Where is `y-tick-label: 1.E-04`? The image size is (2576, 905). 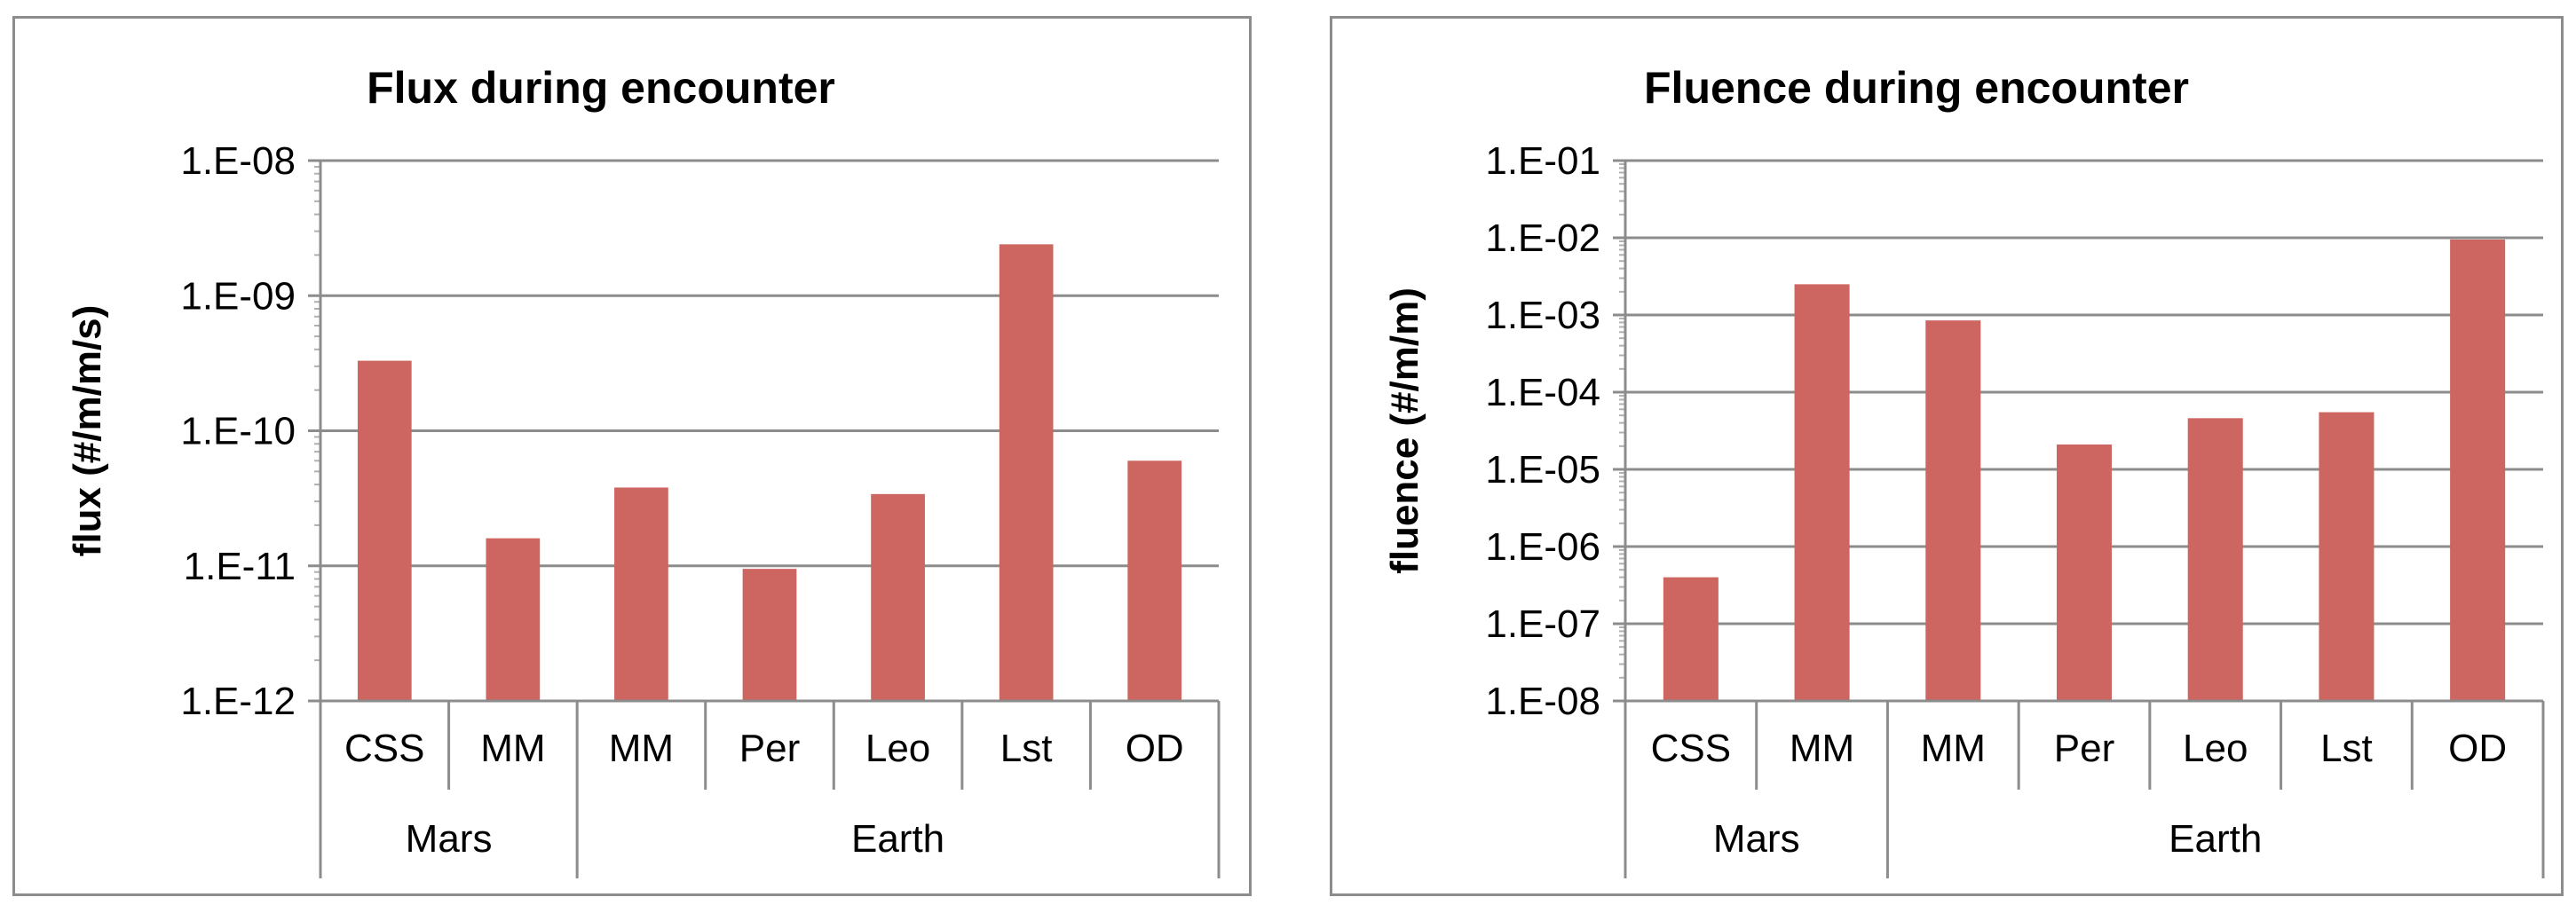 y-tick-label: 1.E-04 is located at coordinates (1542, 392).